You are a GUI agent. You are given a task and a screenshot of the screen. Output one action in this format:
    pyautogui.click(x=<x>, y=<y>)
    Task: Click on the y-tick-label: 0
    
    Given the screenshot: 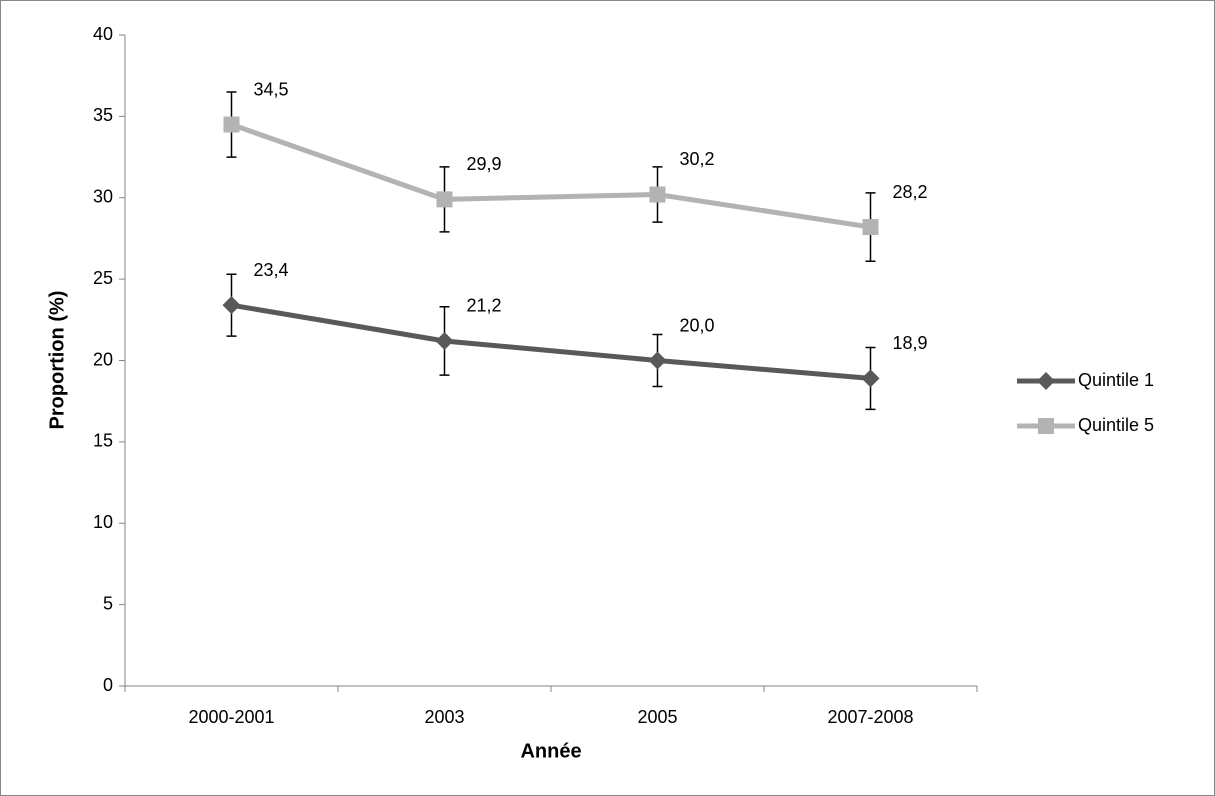 What is the action you would take?
    pyautogui.click(x=108, y=685)
    